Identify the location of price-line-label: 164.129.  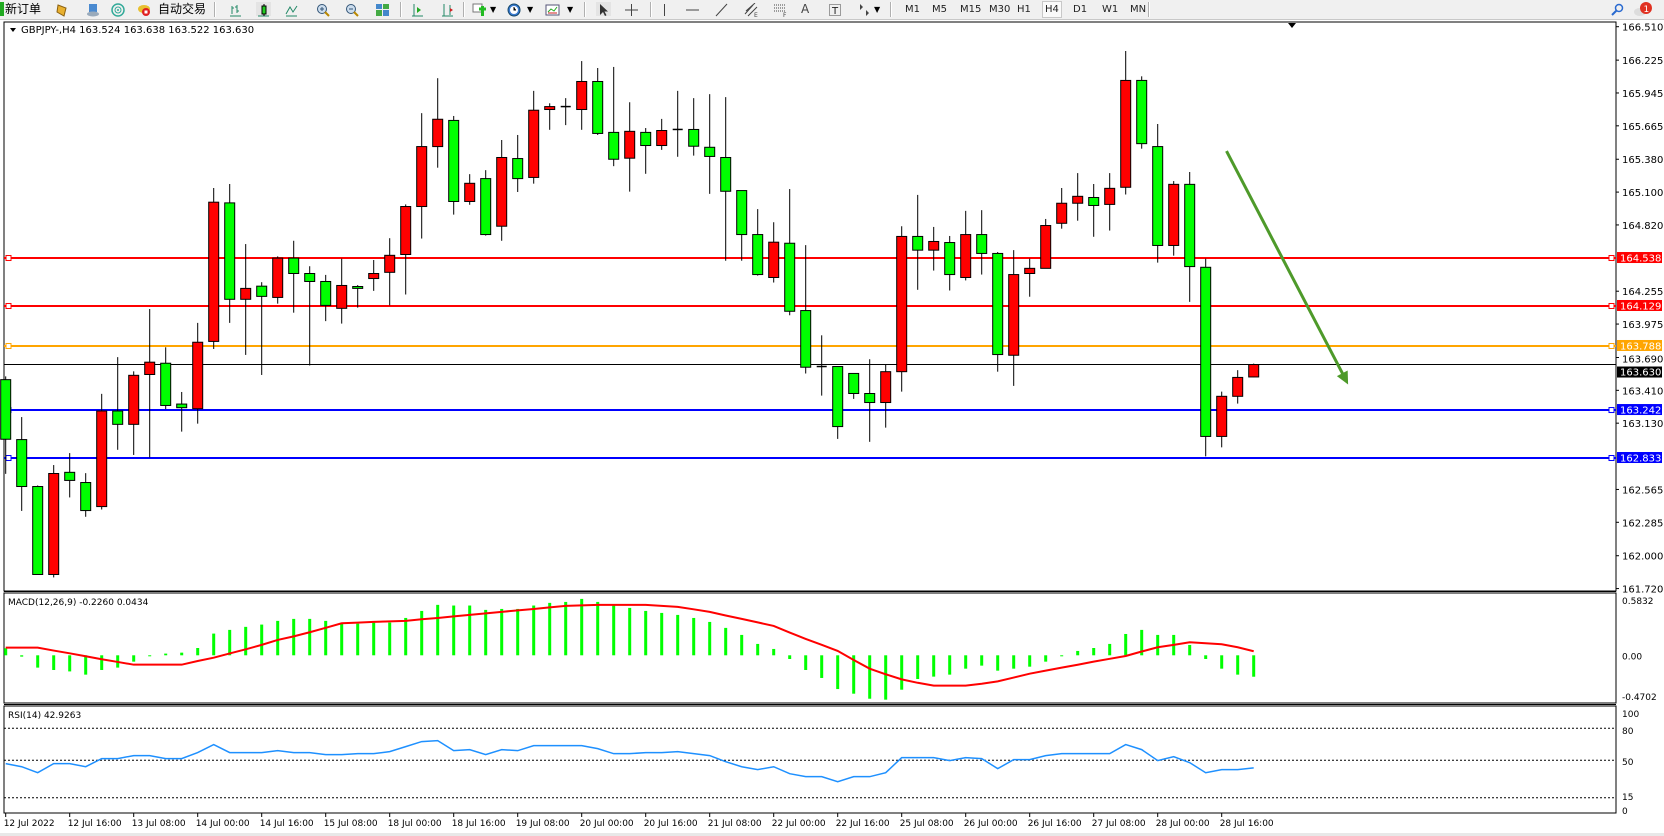
(1640, 306).